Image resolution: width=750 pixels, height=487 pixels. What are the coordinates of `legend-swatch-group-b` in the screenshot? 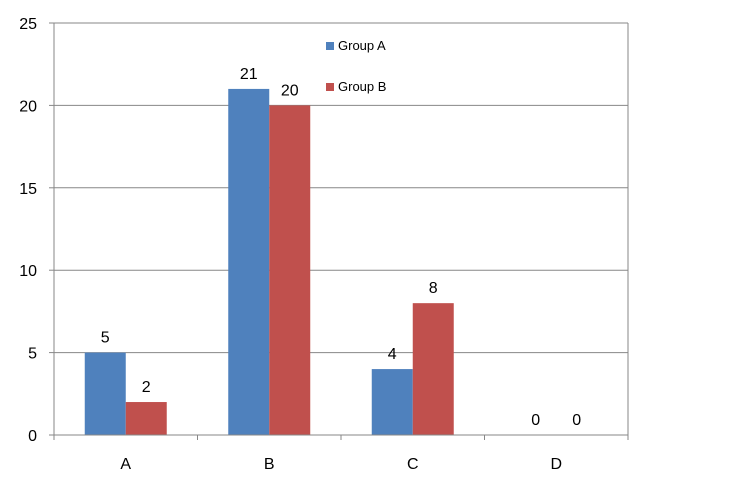 It's located at (330, 87).